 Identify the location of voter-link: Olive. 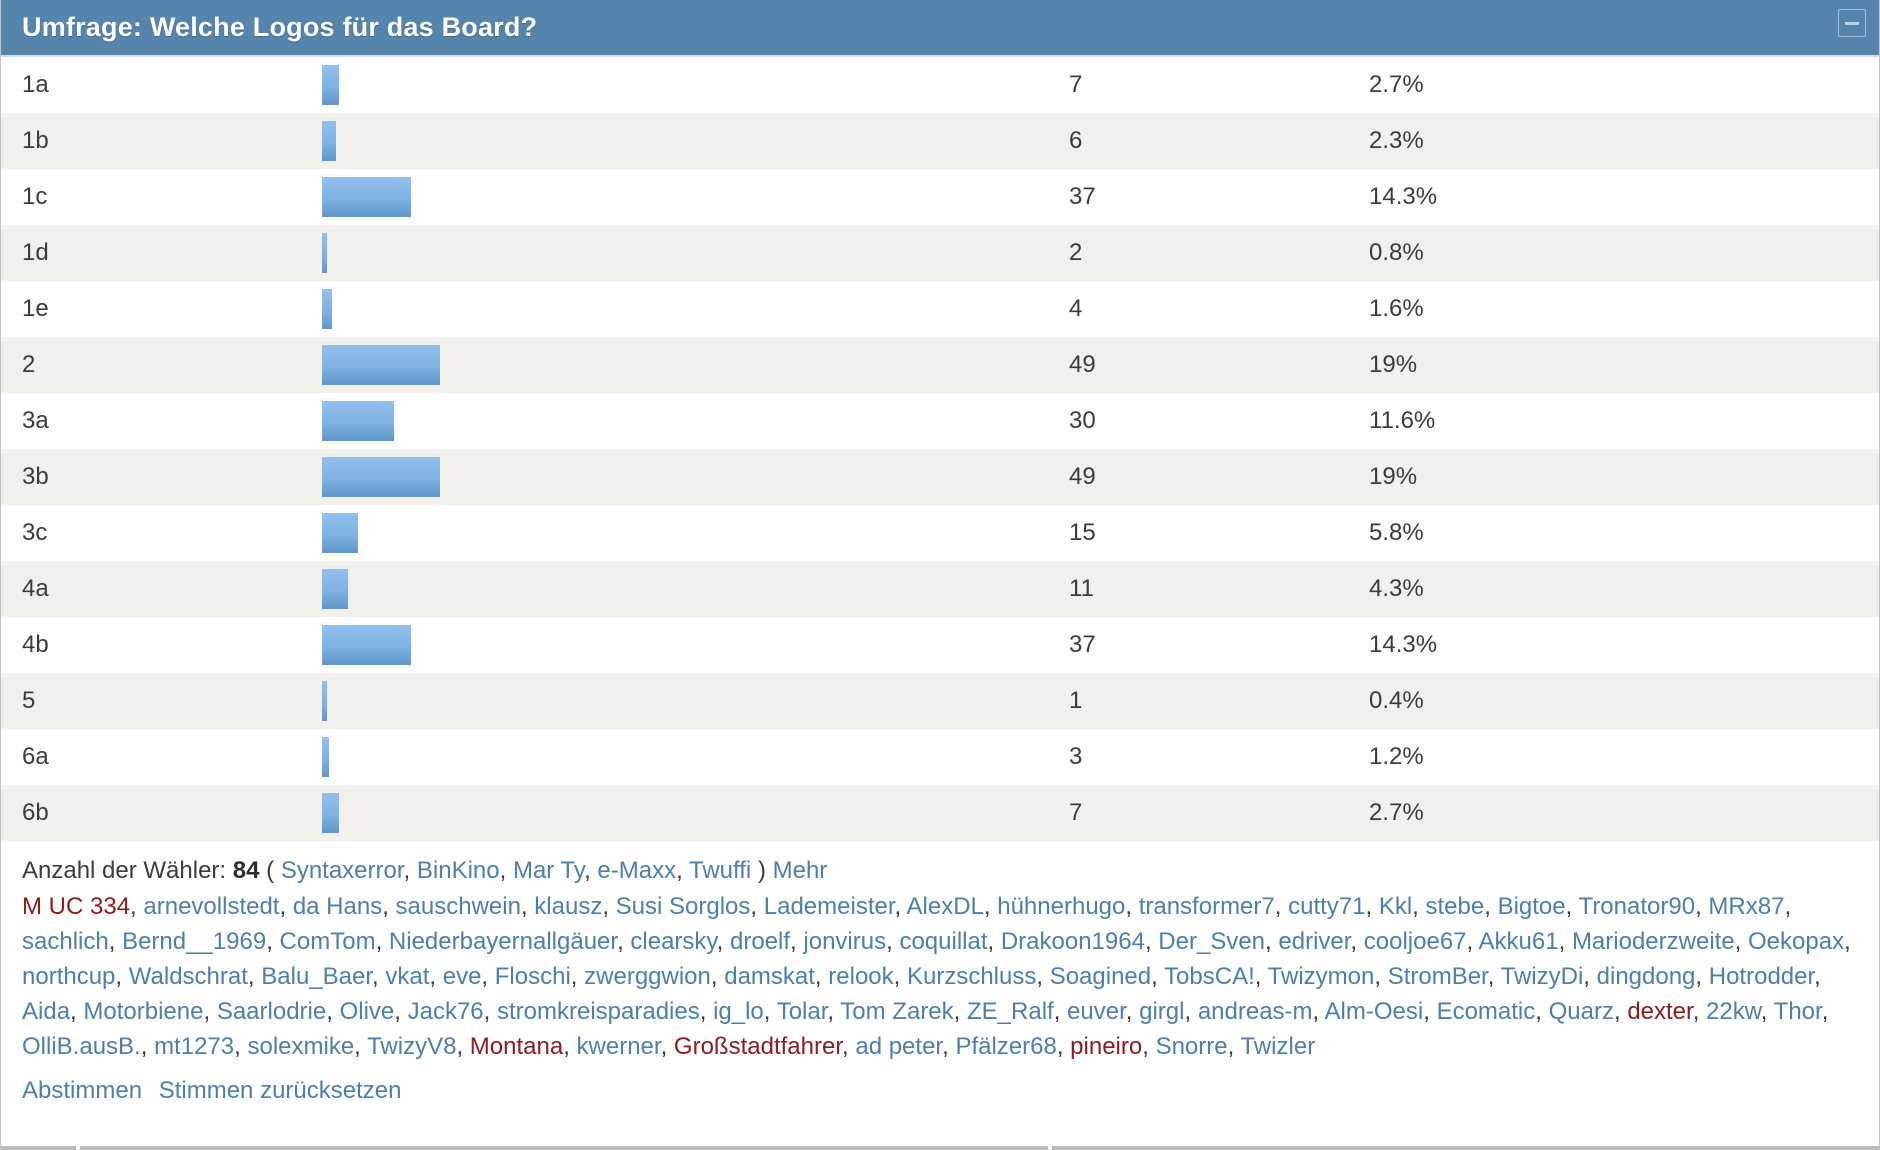
(367, 1011).